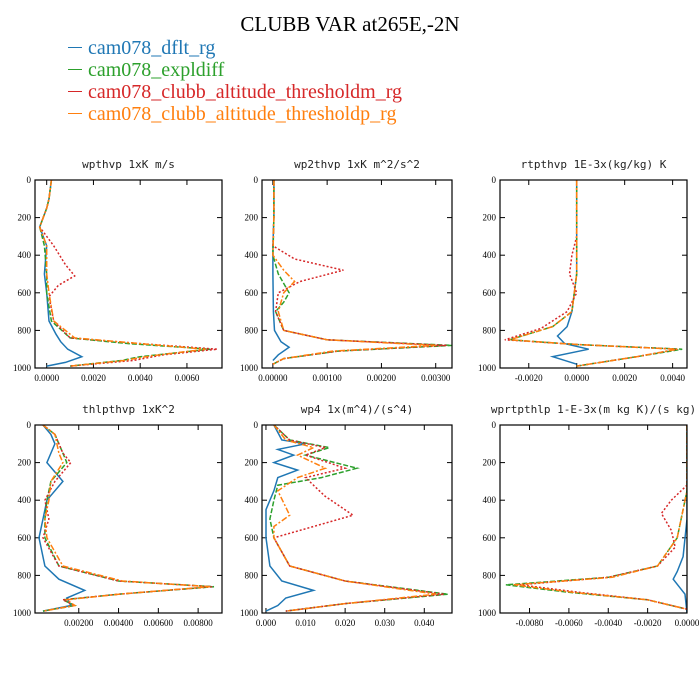 The height and width of the screenshot is (700, 700). What do you see at coordinates (530, 623) in the screenshot?
I see `x-tick-label: -0.0080` at bounding box center [530, 623].